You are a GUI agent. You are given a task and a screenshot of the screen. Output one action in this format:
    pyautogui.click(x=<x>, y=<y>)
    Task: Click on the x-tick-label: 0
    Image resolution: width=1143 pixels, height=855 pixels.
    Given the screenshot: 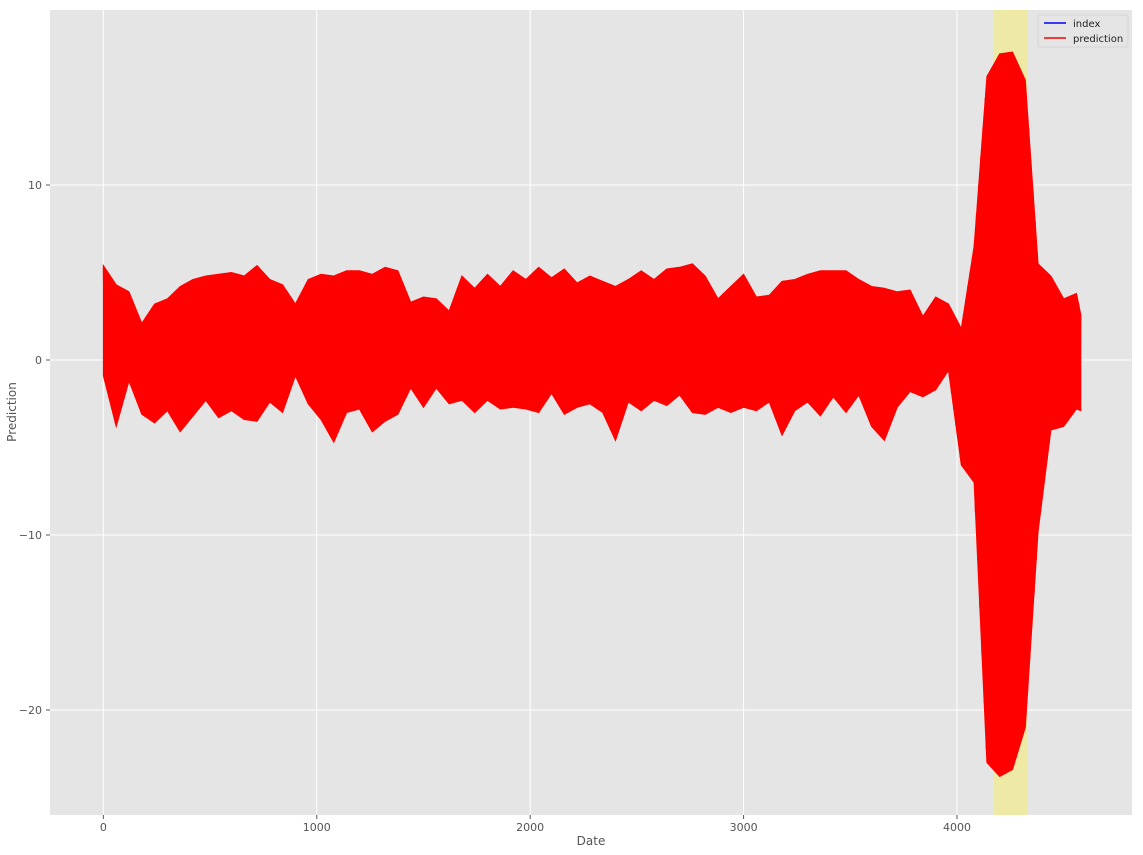 What is the action you would take?
    pyautogui.click(x=103, y=827)
    